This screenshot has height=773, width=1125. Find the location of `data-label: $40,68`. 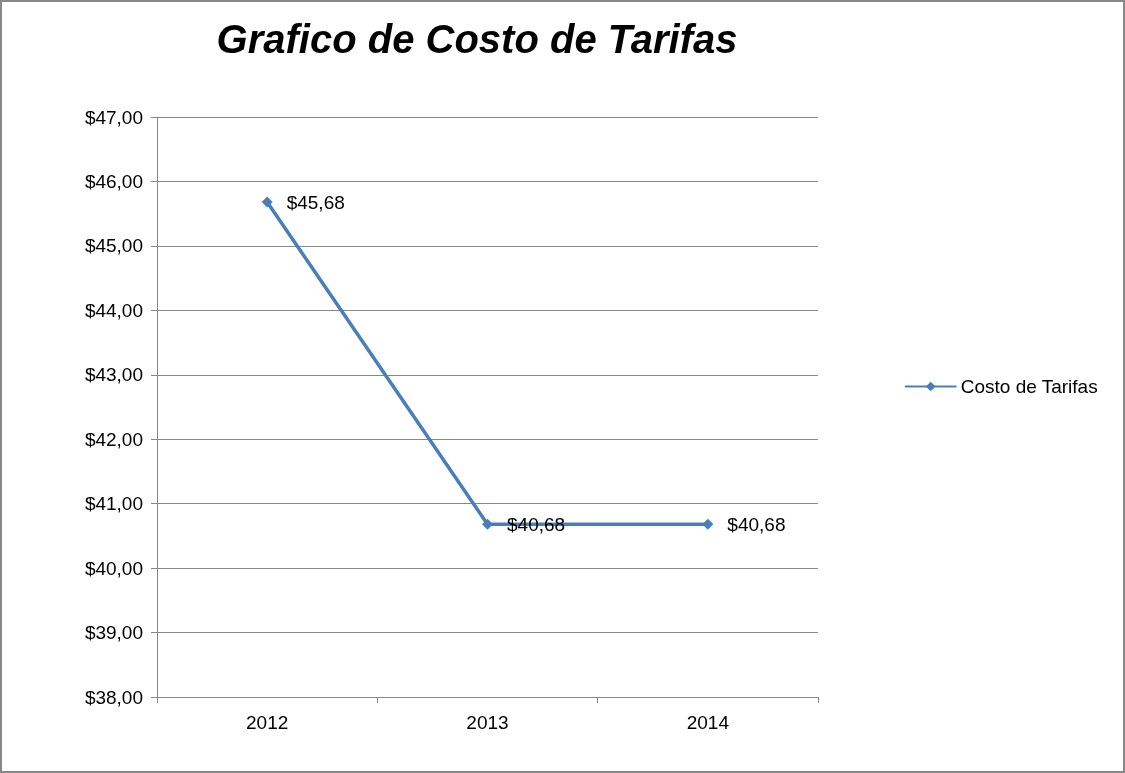

data-label: $40,68 is located at coordinates (756, 524).